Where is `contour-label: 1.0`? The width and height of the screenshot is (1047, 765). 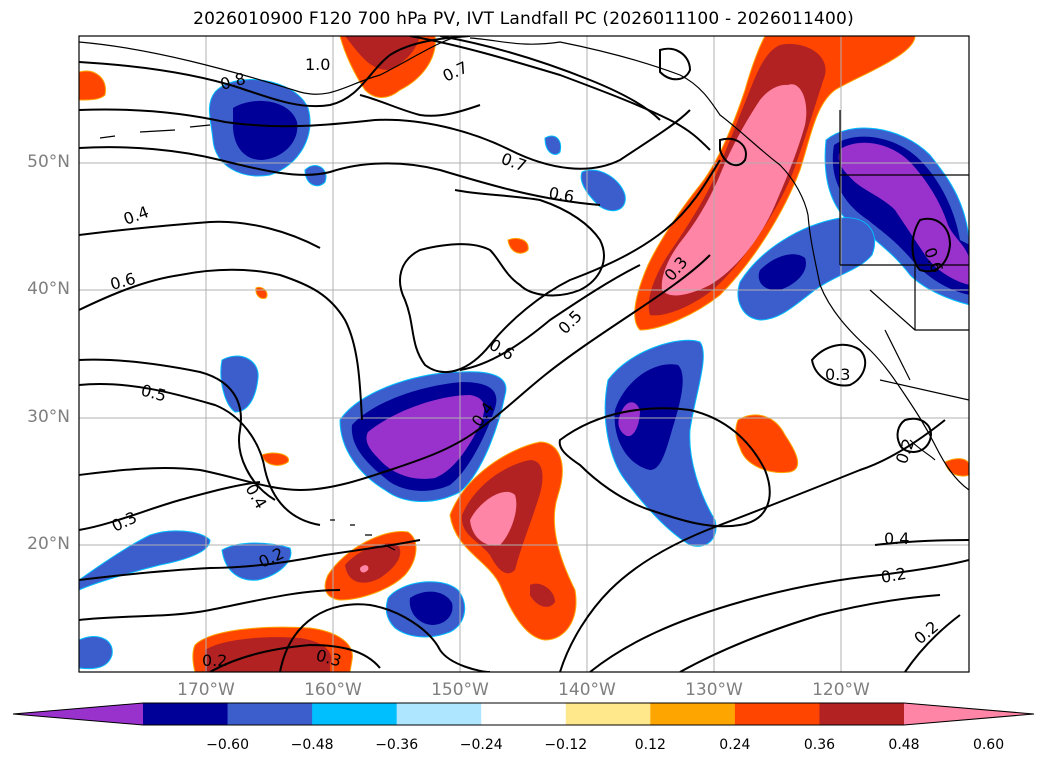
contour-label: 1.0 is located at coordinates (317, 64).